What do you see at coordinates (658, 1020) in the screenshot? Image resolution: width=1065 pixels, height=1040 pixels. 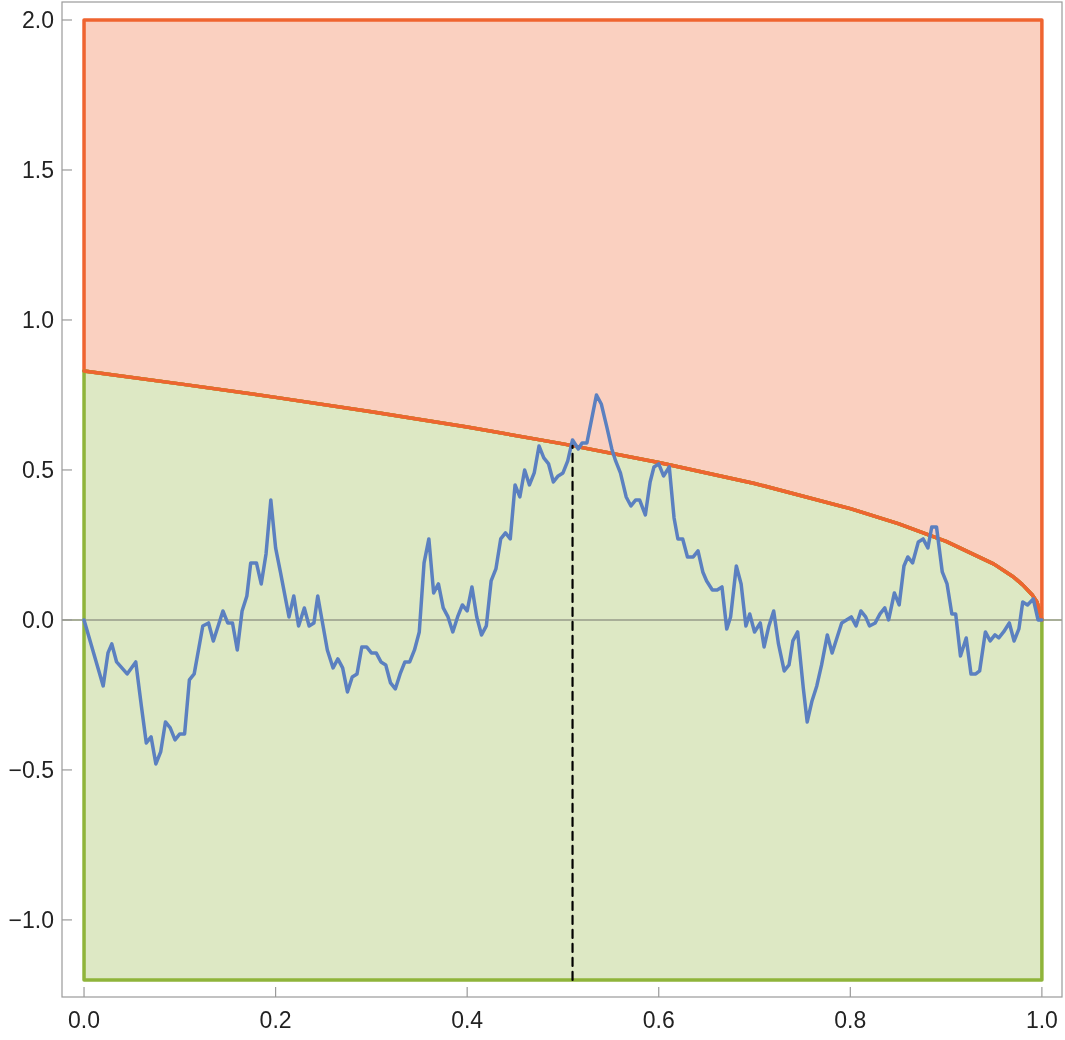 I see `x-tick-label: 0.6` at bounding box center [658, 1020].